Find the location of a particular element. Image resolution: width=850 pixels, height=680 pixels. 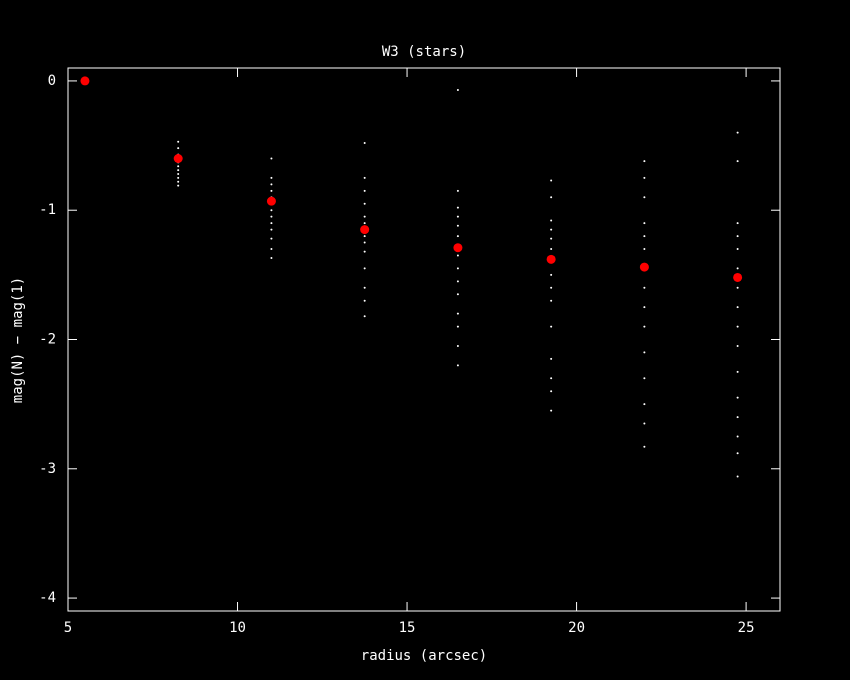

y-tick-label: -4 is located at coordinates (47, 598).